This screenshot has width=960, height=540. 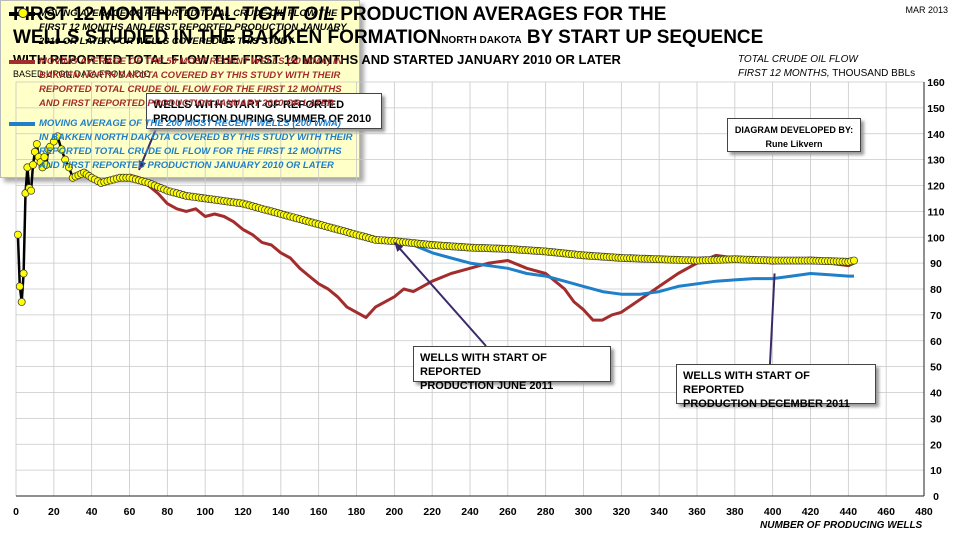 What do you see at coordinates (205, 512) in the screenshot?
I see `x-tick-label: 100` at bounding box center [205, 512].